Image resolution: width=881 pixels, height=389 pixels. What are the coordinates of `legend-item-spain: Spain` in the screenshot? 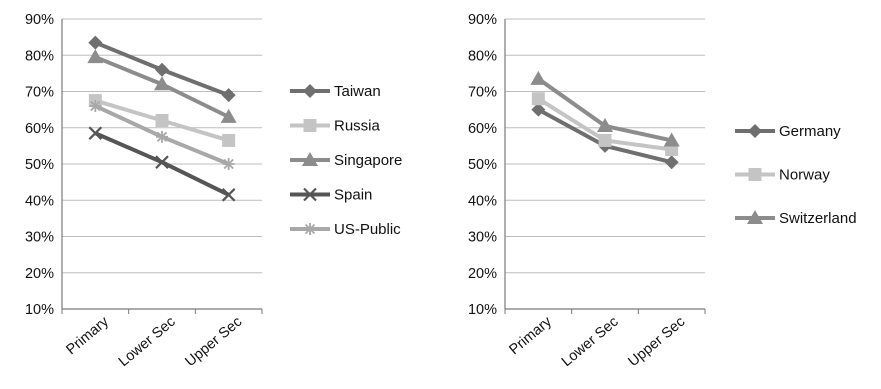 It's located at (331, 195).